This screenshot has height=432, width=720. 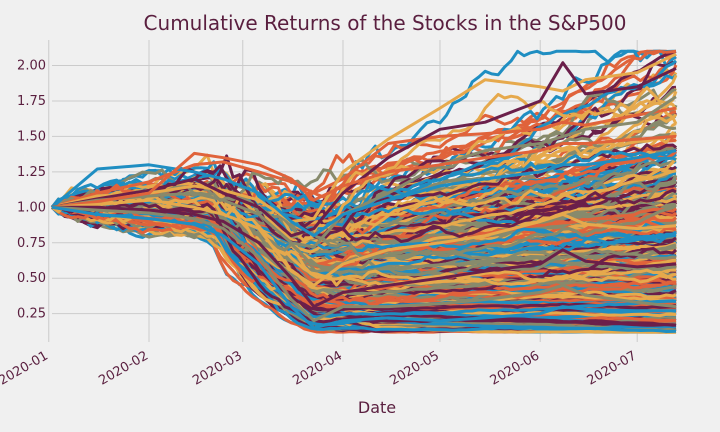 What do you see at coordinates (31, 207) in the screenshot?
I see `y-tick-label: 1.00` at bounding box center [31, 207].